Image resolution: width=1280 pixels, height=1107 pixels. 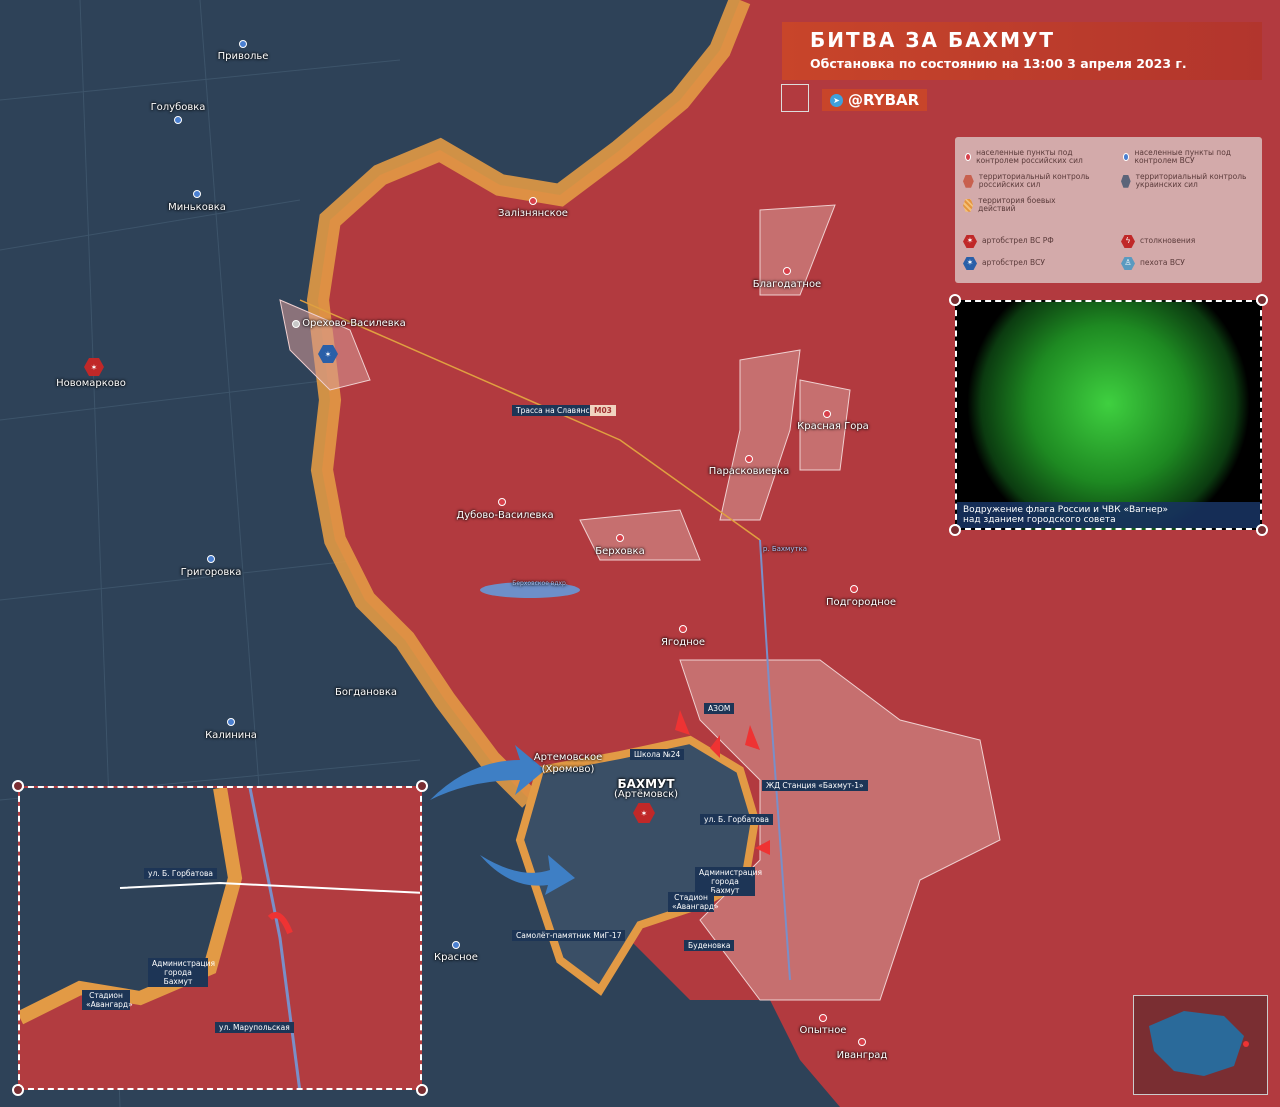 I want to click on legend-label: пехота ВСУ, so click(x=1162, y=263).